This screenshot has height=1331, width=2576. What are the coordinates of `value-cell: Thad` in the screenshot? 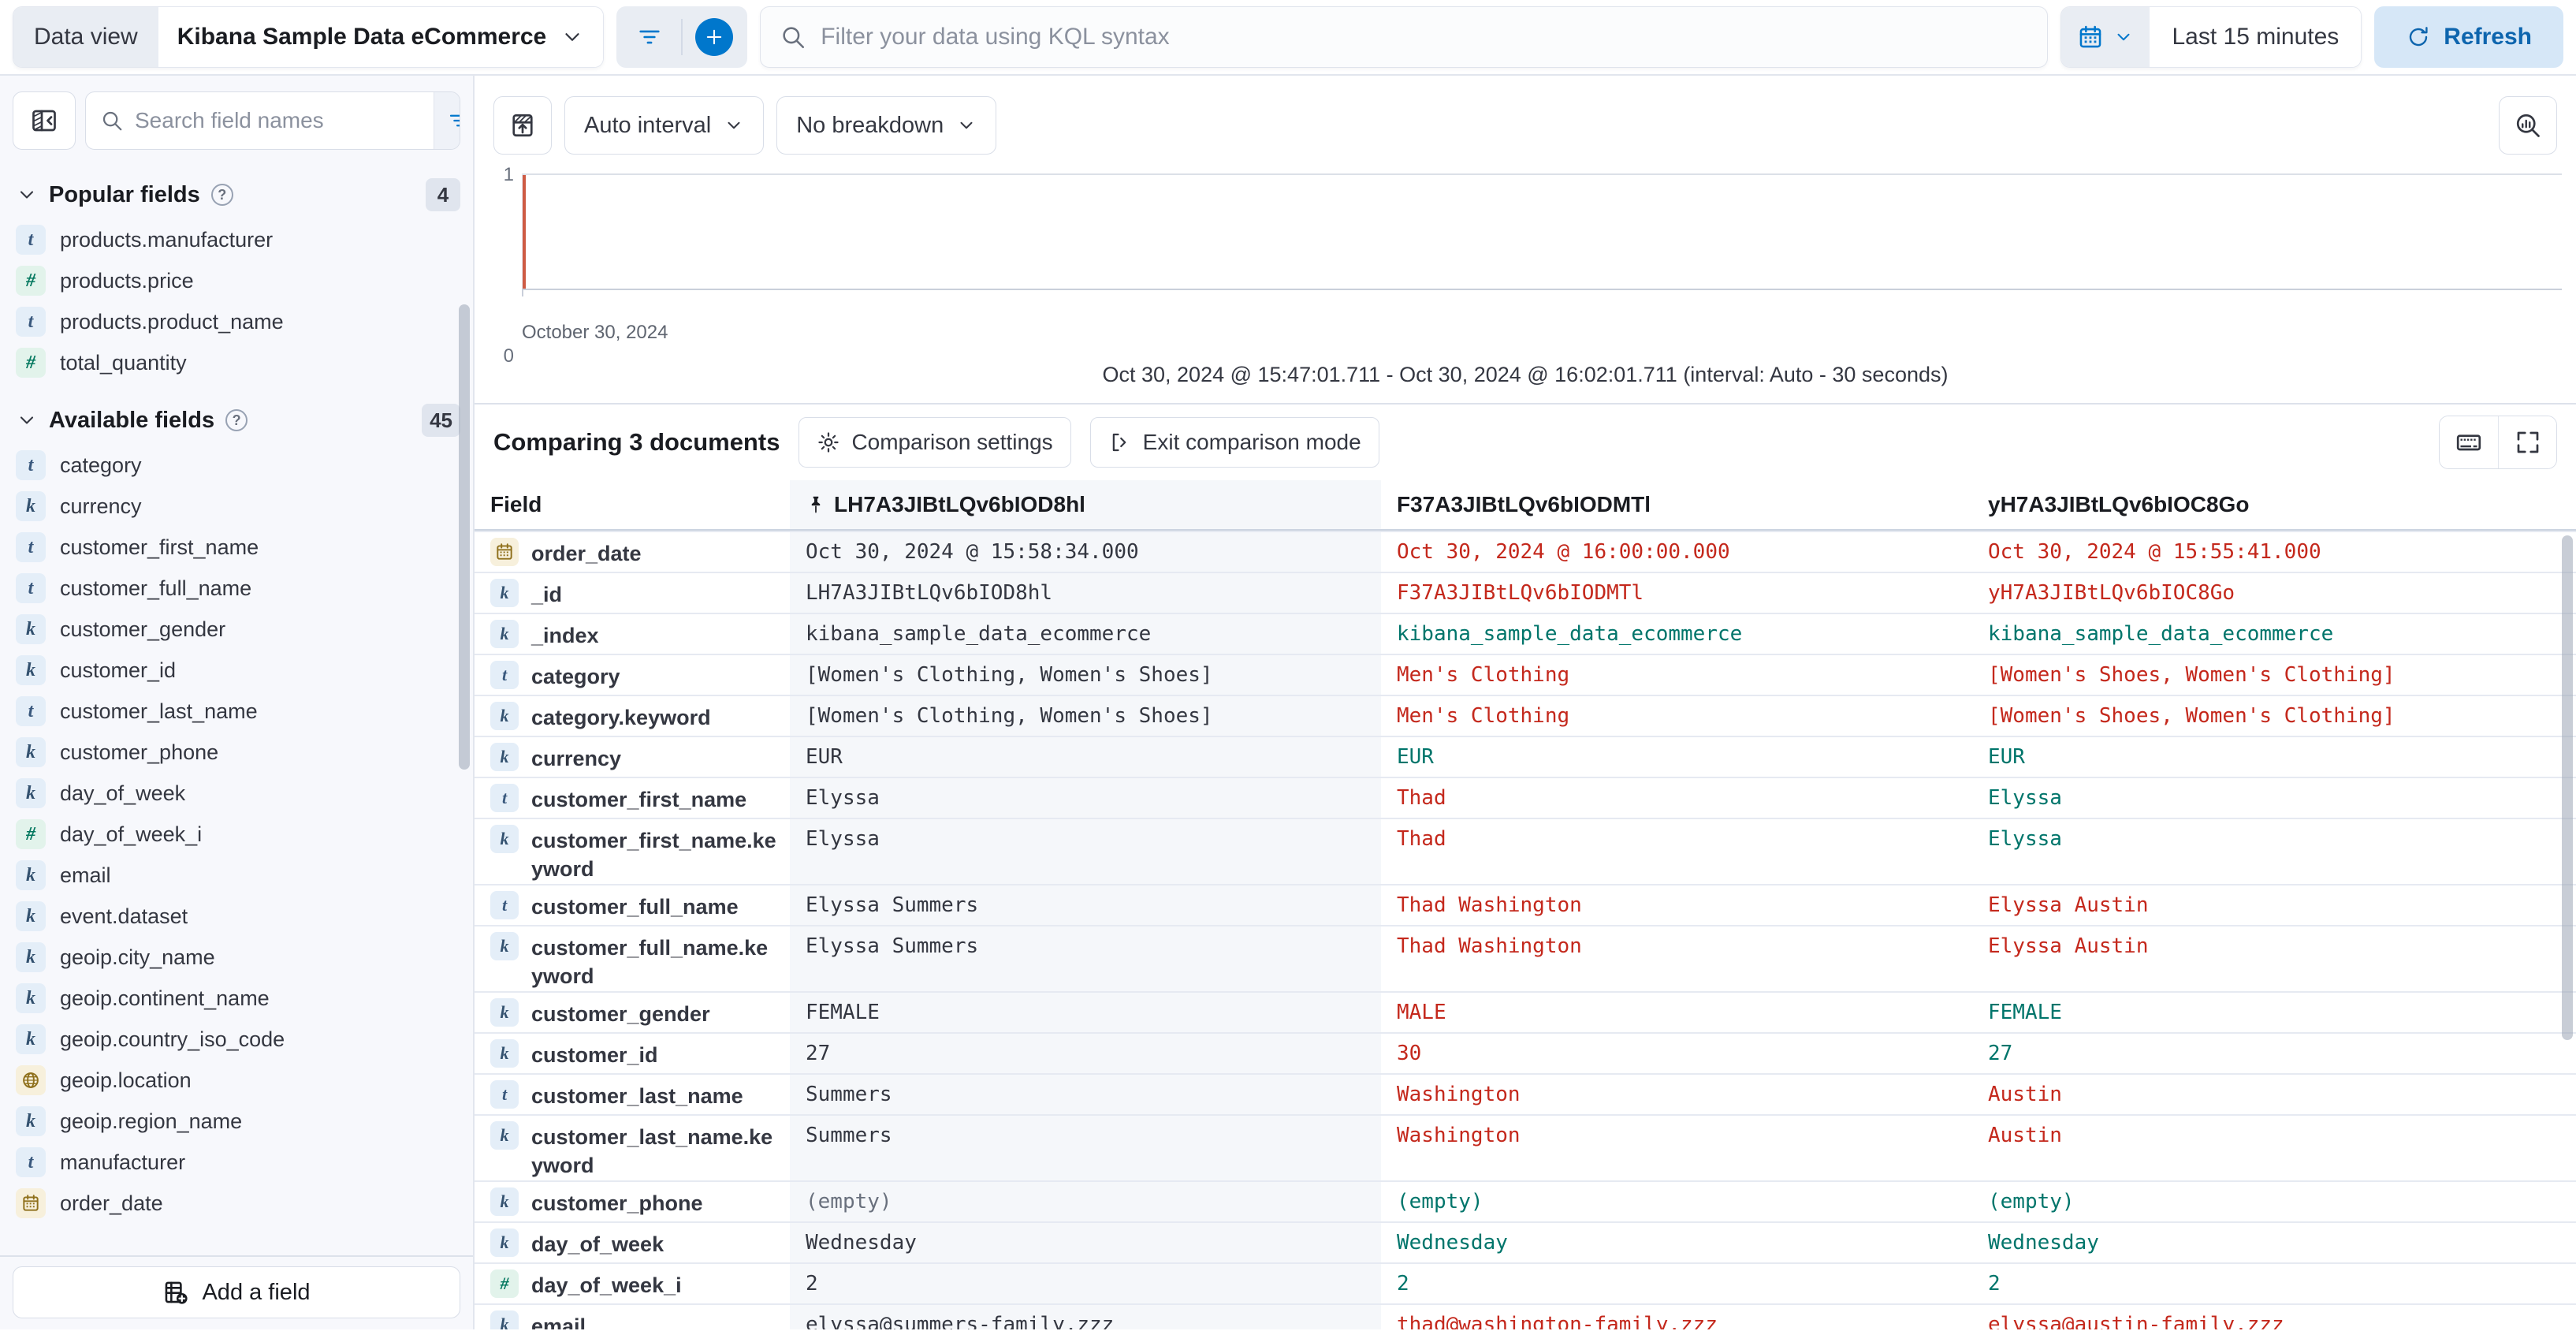 It's located at (1676, 851).